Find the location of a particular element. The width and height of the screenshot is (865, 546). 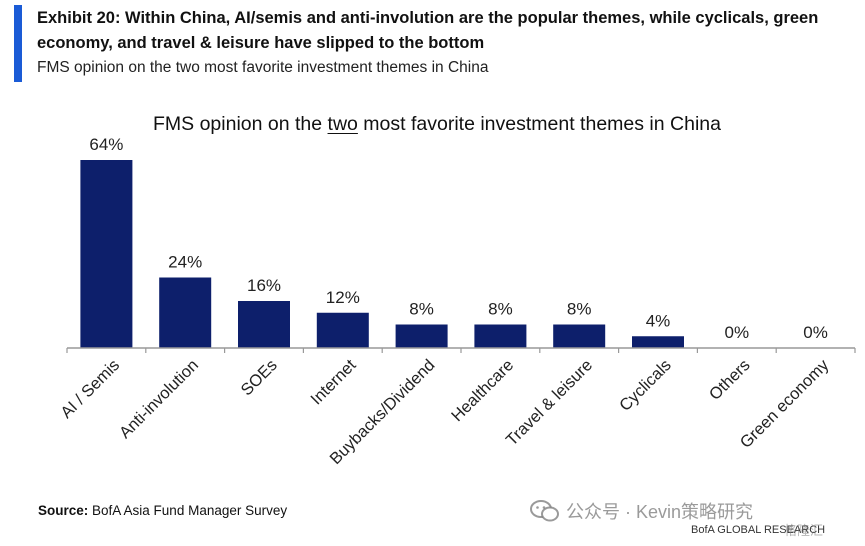

tick-label-internet: Internet is located at coordinates (333, 382).